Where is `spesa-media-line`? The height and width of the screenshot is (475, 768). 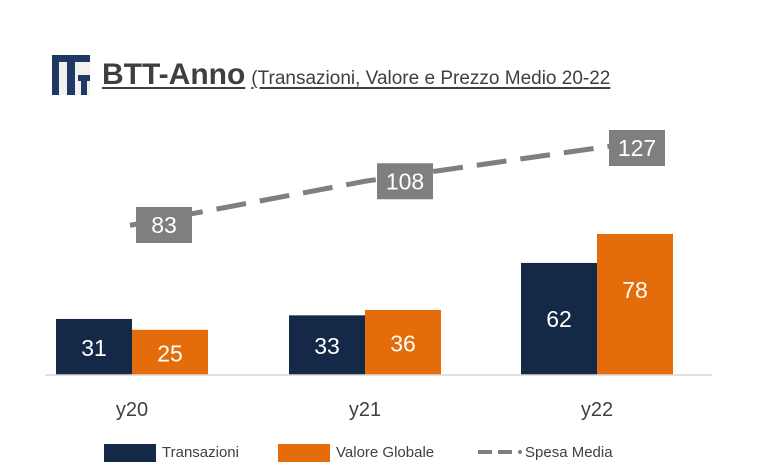 spesa-media-line is located at coordinates (382, 184).